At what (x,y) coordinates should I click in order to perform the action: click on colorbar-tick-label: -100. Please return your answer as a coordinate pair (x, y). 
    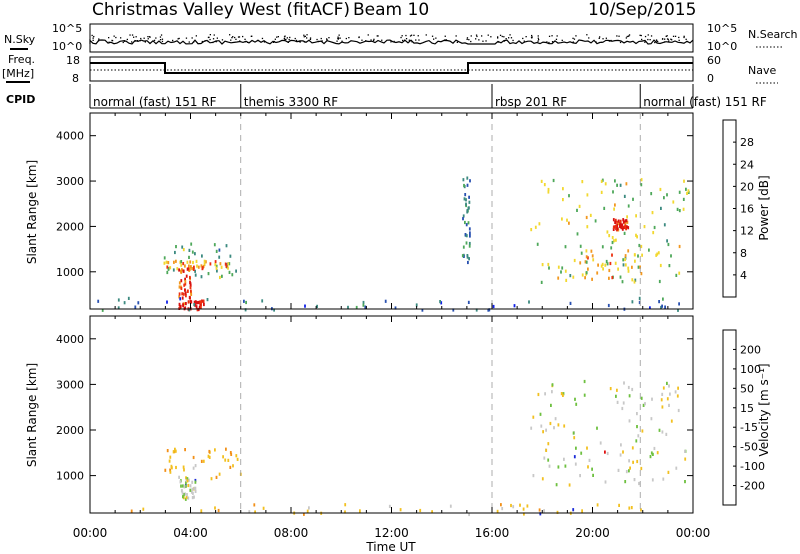
    Looking at the image, I should click on (752, 466).